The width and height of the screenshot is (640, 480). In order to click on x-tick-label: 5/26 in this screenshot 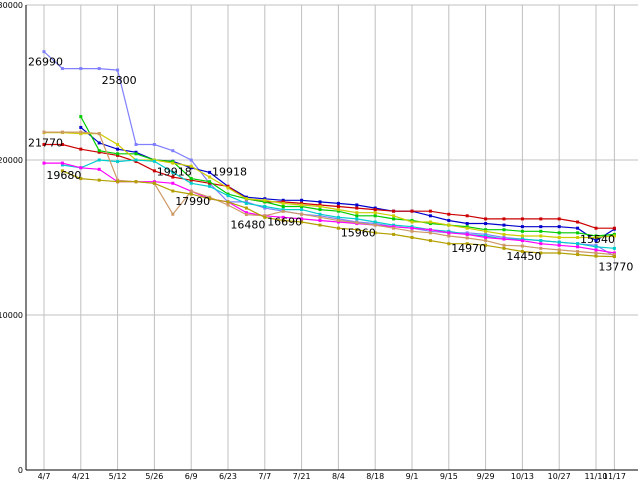, I will do `click(154, 476)`.